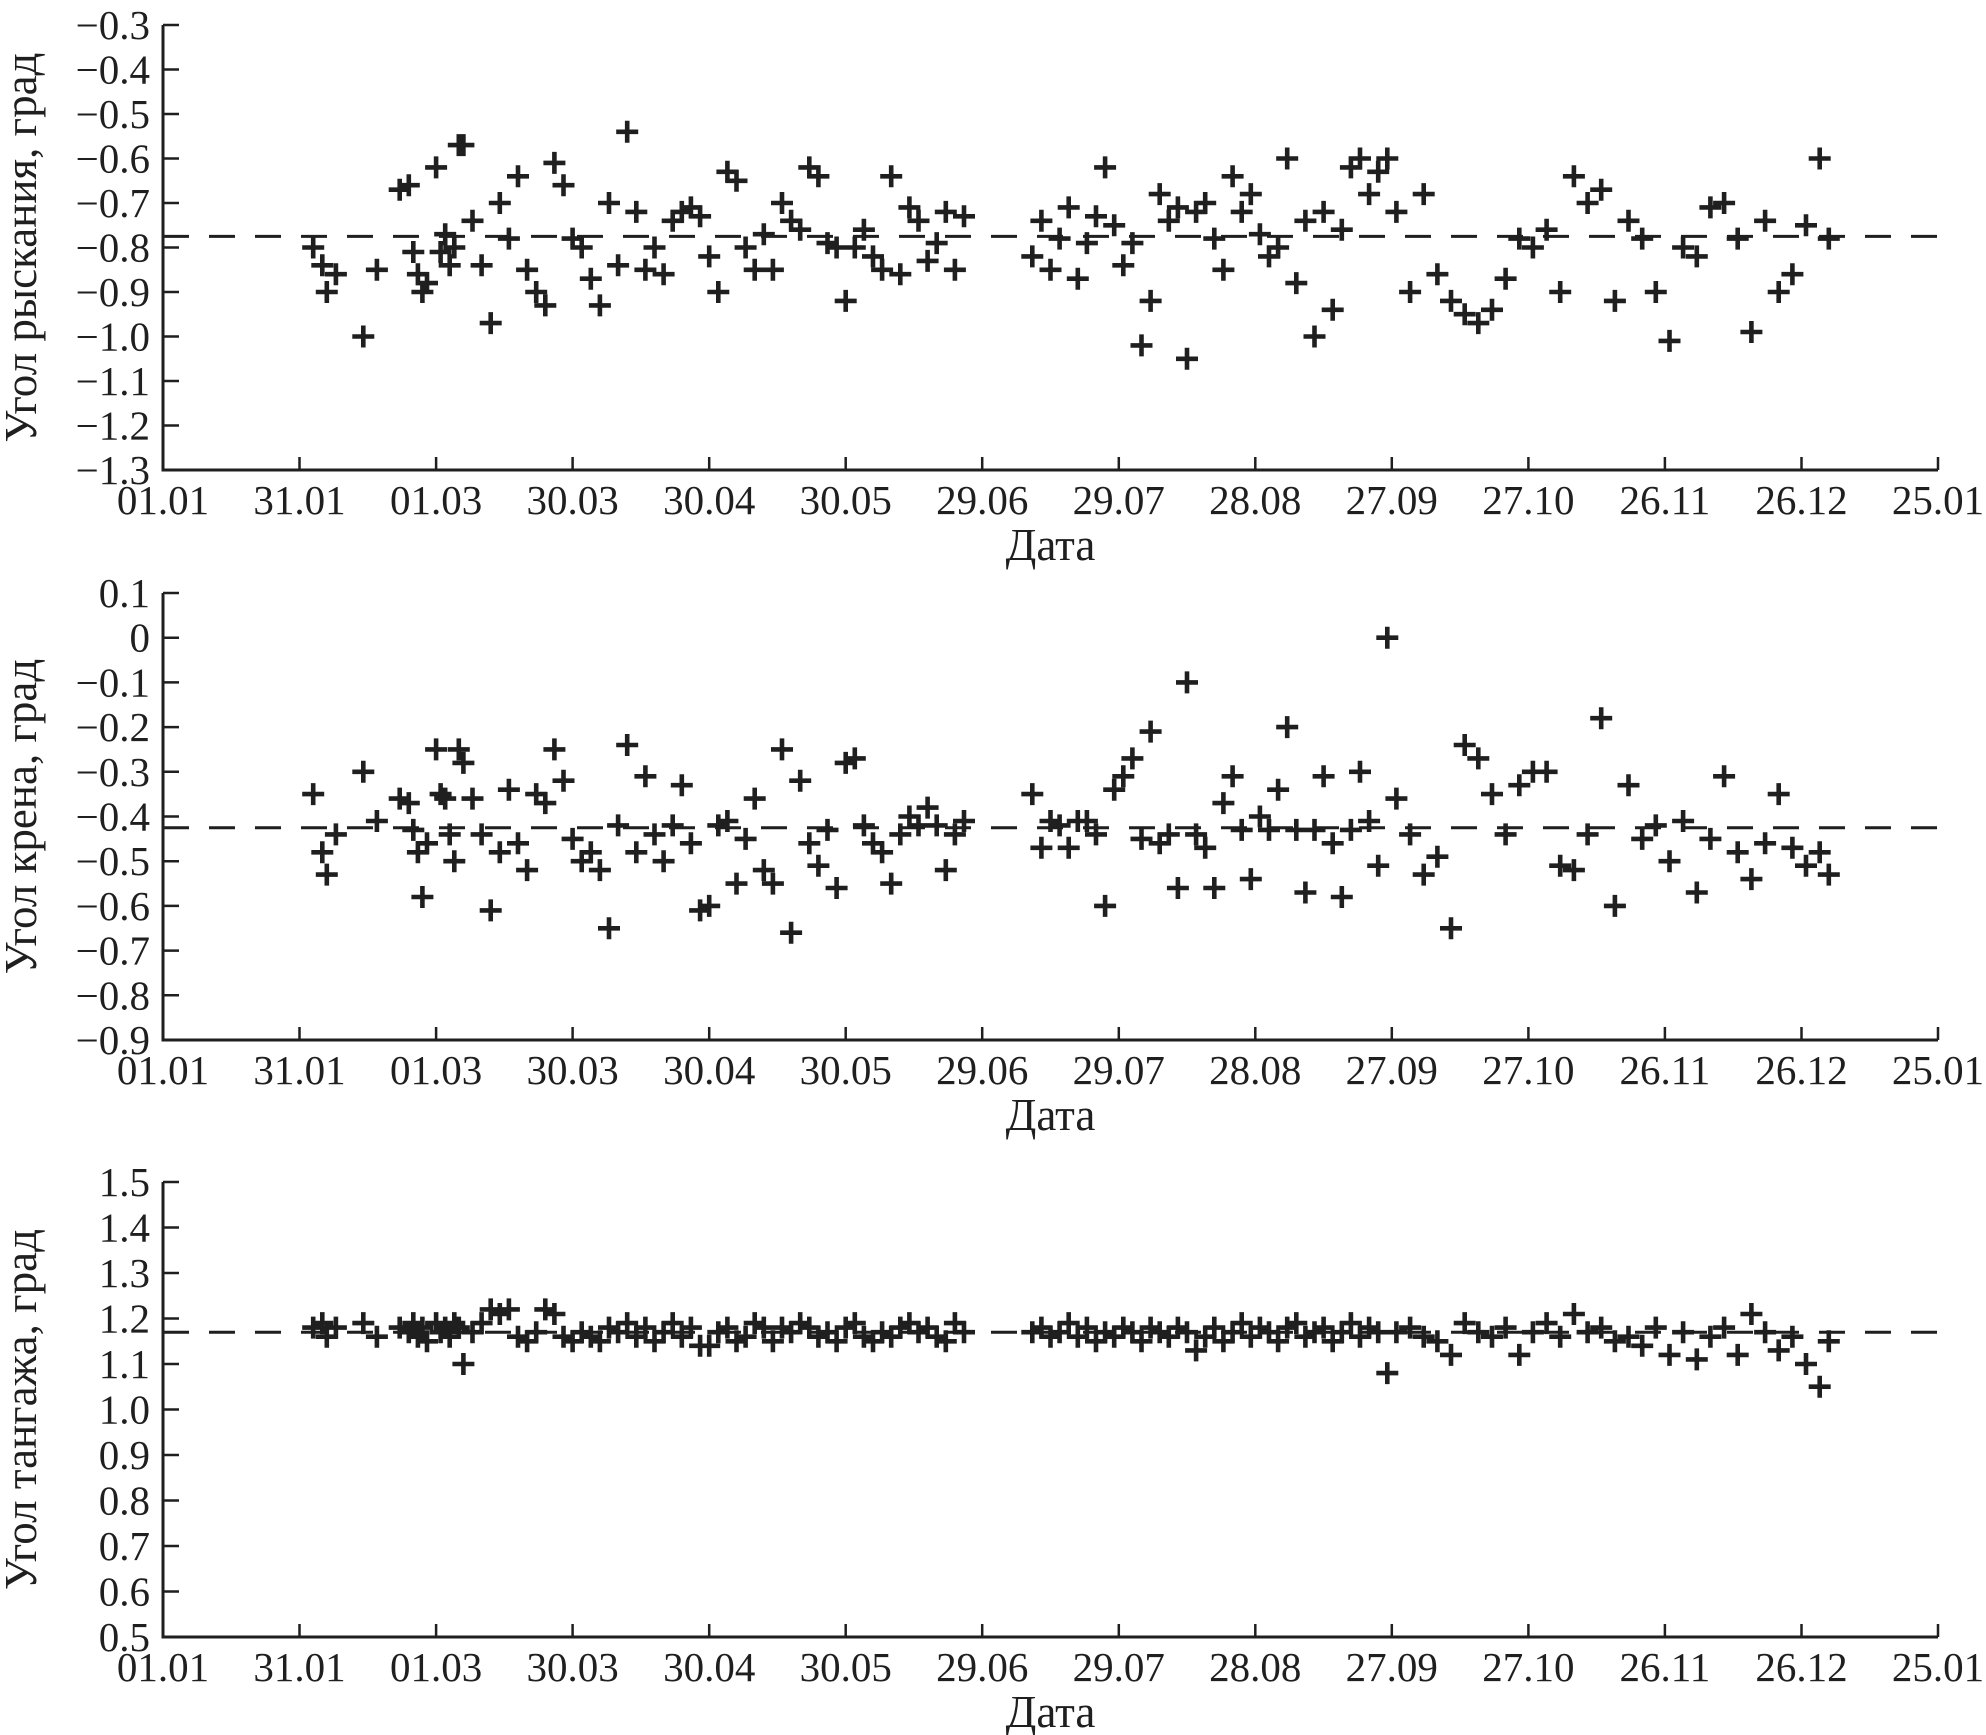  What do you see at coordinates (124, 1546) in the screenshot?
I see `y-tick-label: 0.7` at bounding box center [124, 1546].